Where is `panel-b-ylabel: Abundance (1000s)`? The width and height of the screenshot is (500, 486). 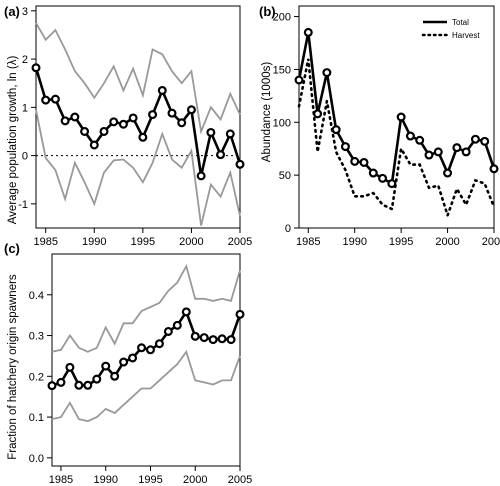
panel-b-ylabel: Abundance (1000s) is located at coordinates (267, 112).